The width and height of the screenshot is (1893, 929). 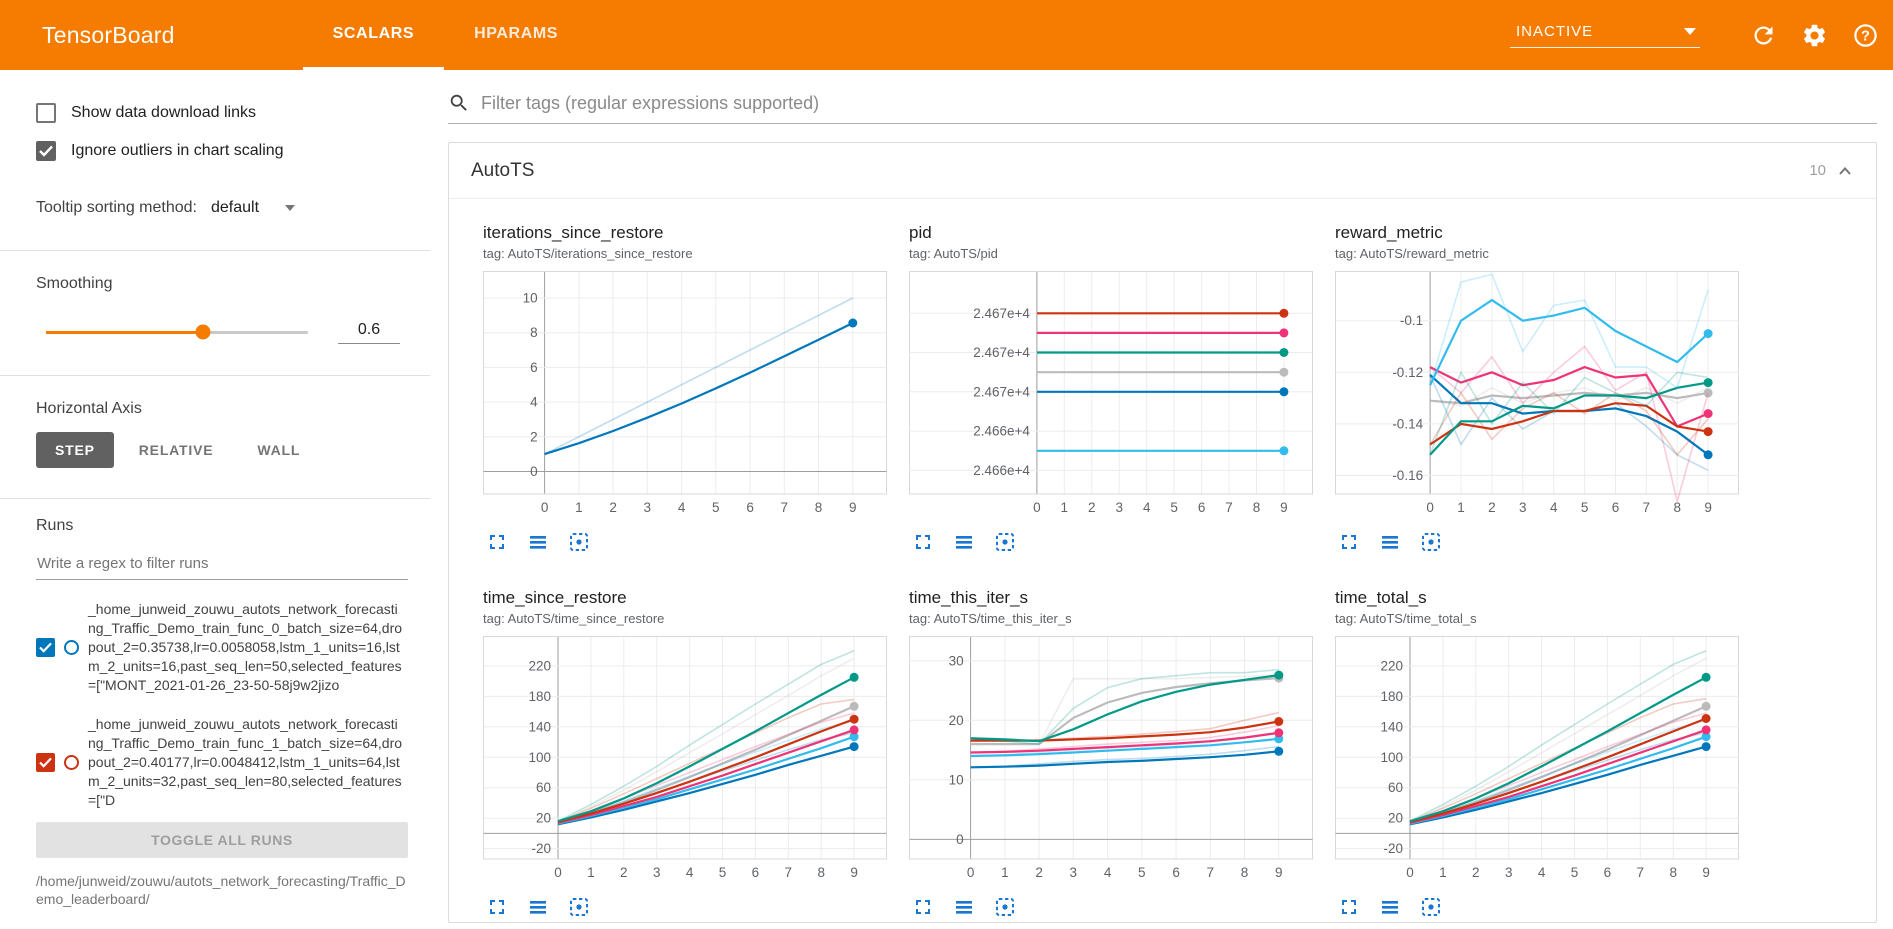 I want to click on smoothing-slider, so click(x=177, y=332).